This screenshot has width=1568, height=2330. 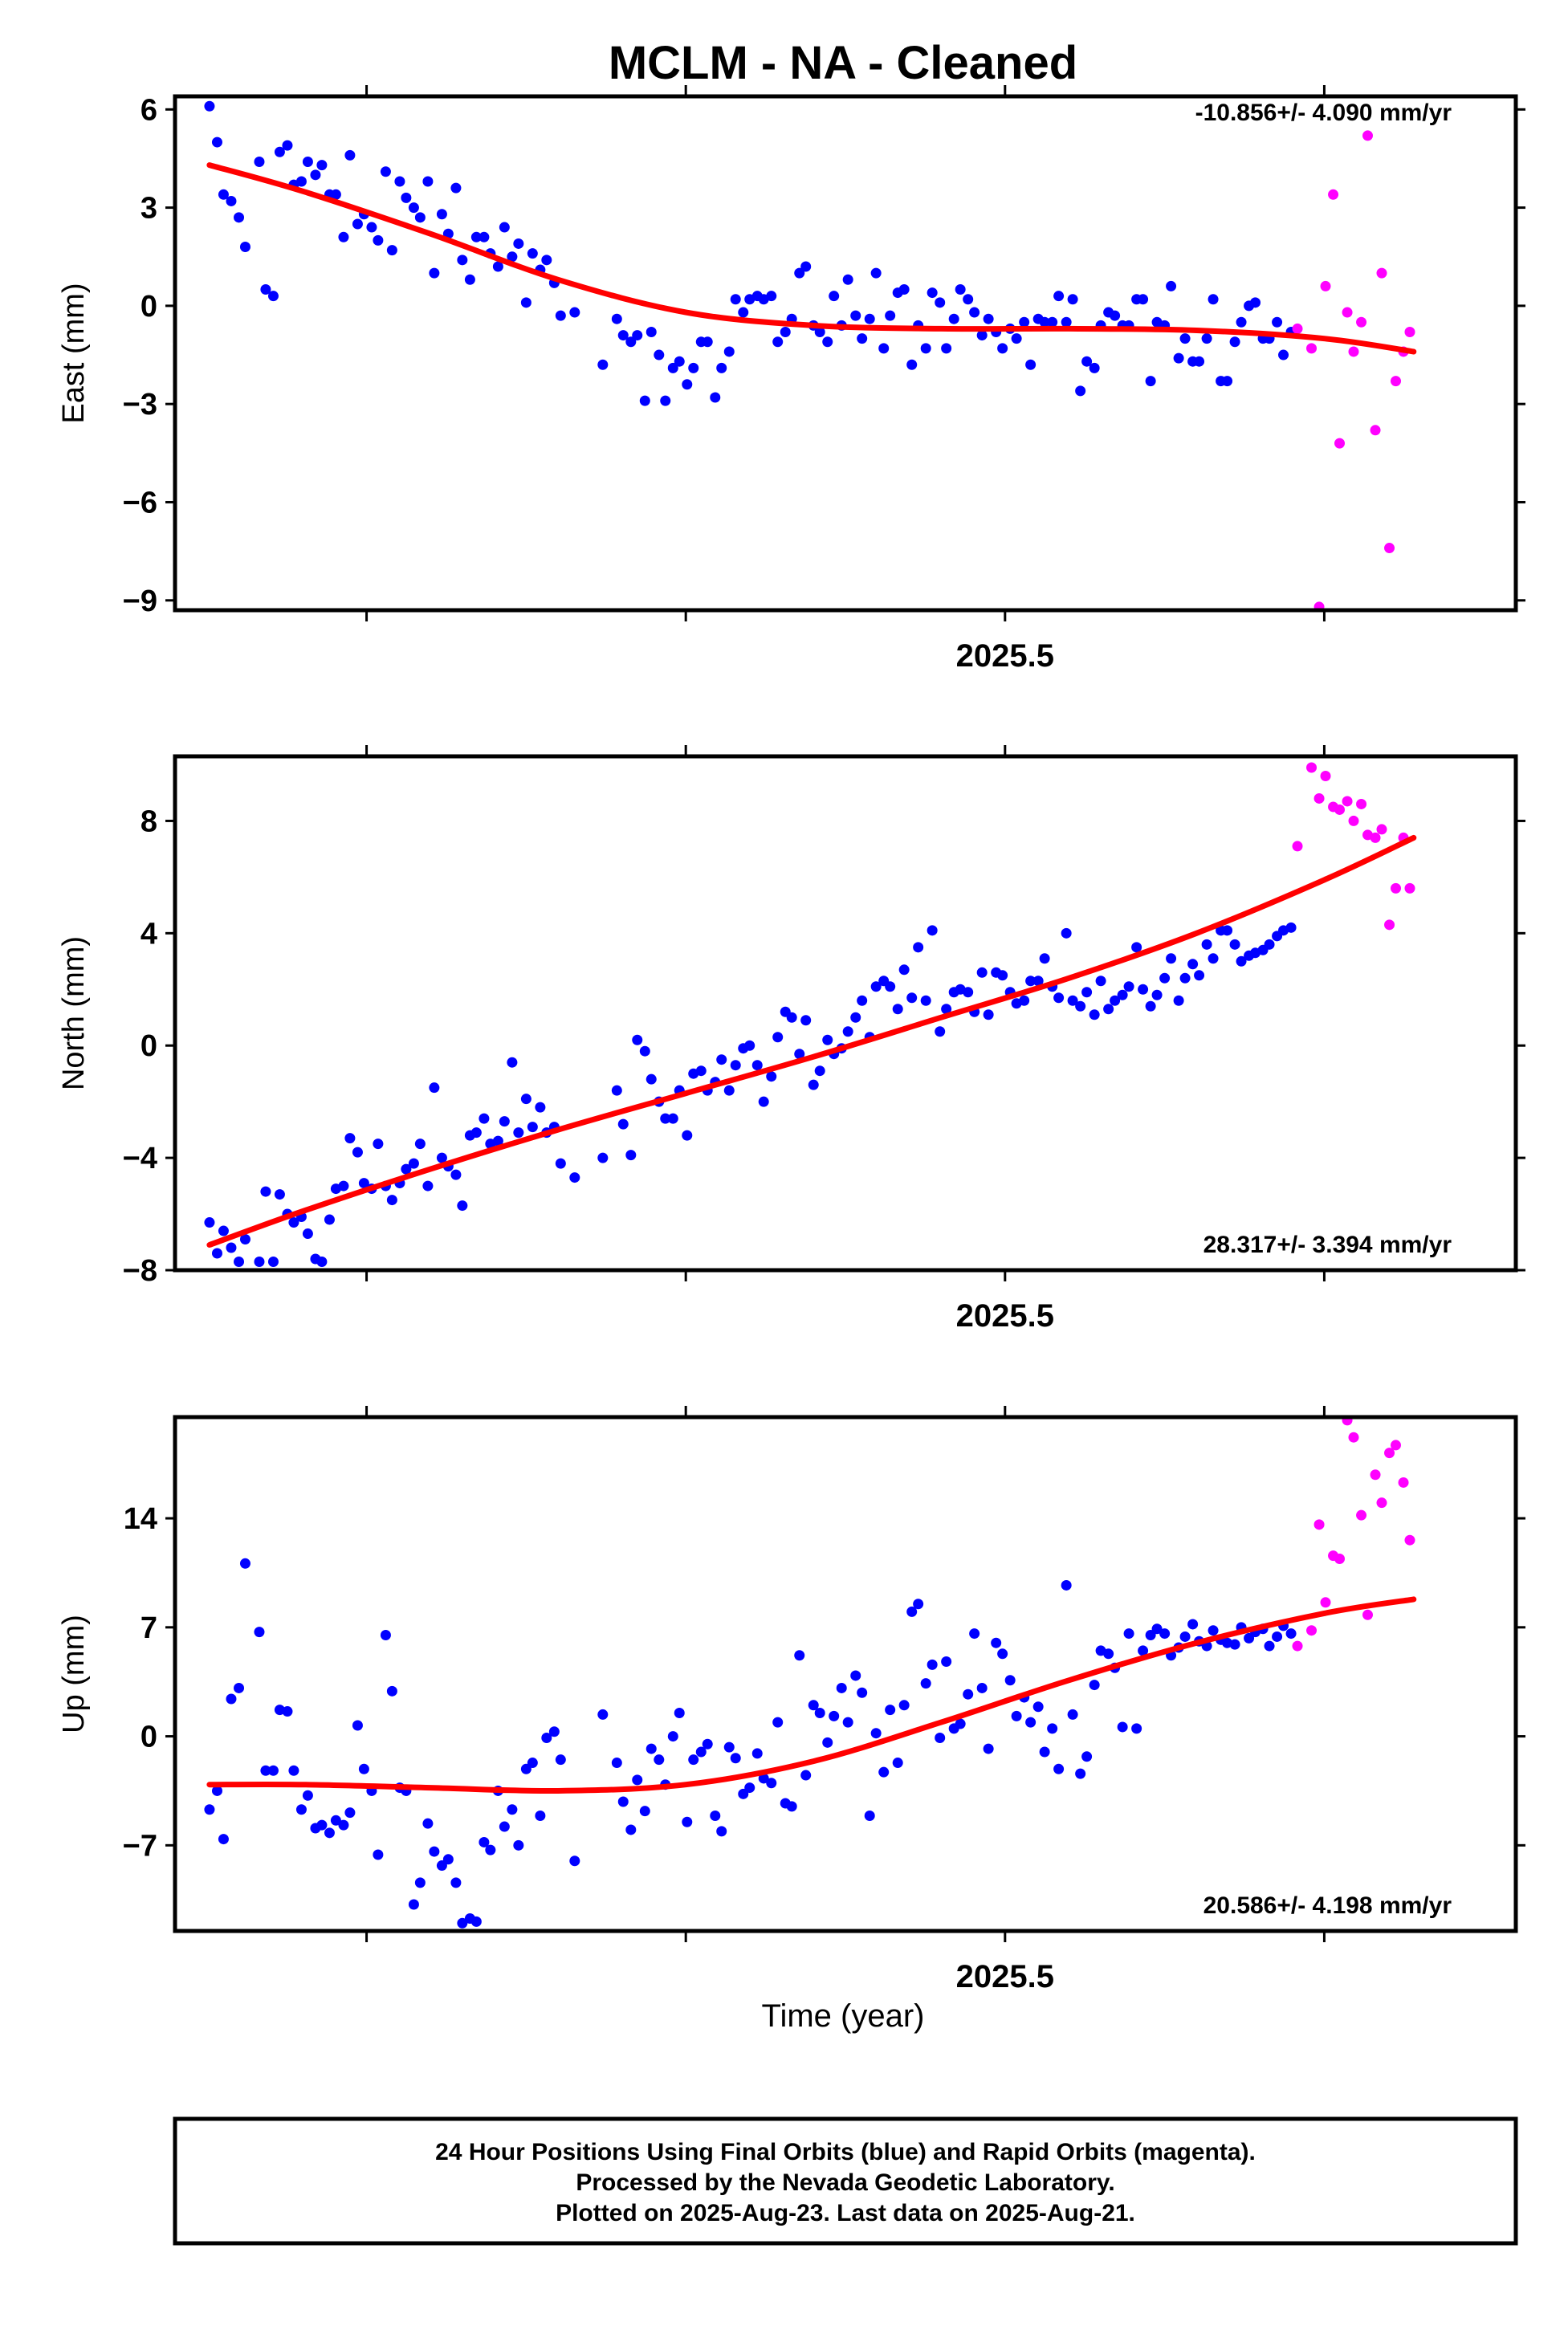 I want to click on y-tick-label: −4, so click(x=140, y=1158).